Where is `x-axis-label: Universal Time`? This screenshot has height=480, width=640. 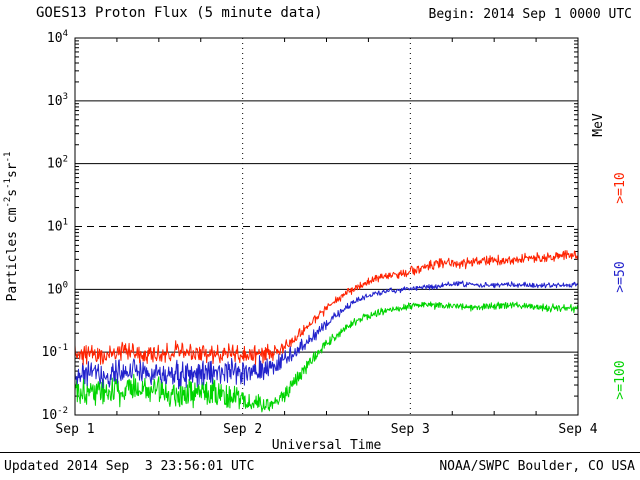
x-axis-label: Universal Time is located at coordinates (327, 445).